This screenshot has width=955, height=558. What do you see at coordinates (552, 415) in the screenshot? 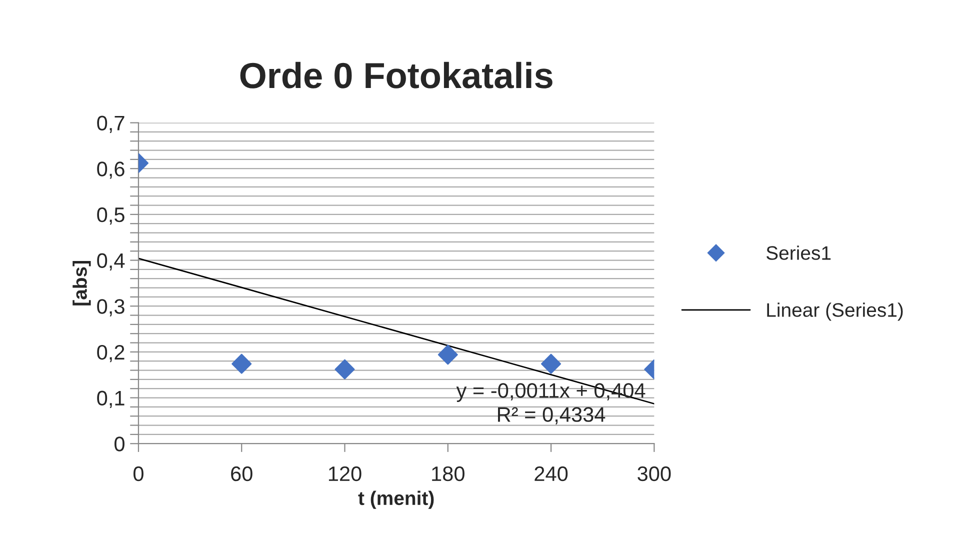
I see `annotation: R² = 0,4334` at bounding box center [552, 415].